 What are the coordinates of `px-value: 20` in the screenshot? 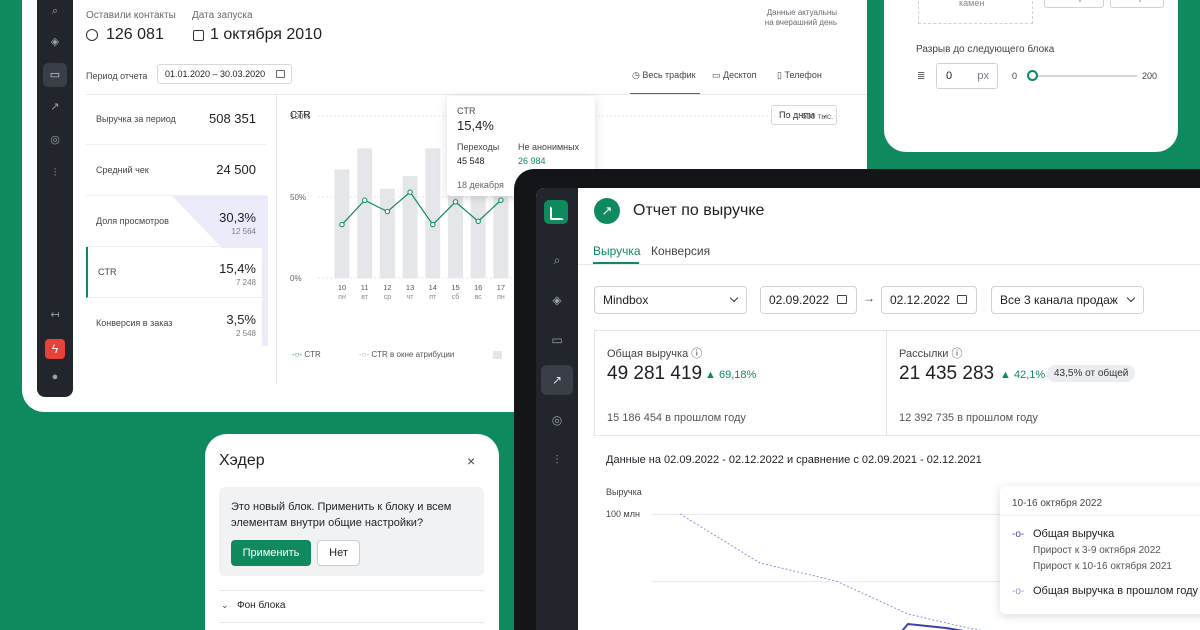 It's located at (1070, 1).